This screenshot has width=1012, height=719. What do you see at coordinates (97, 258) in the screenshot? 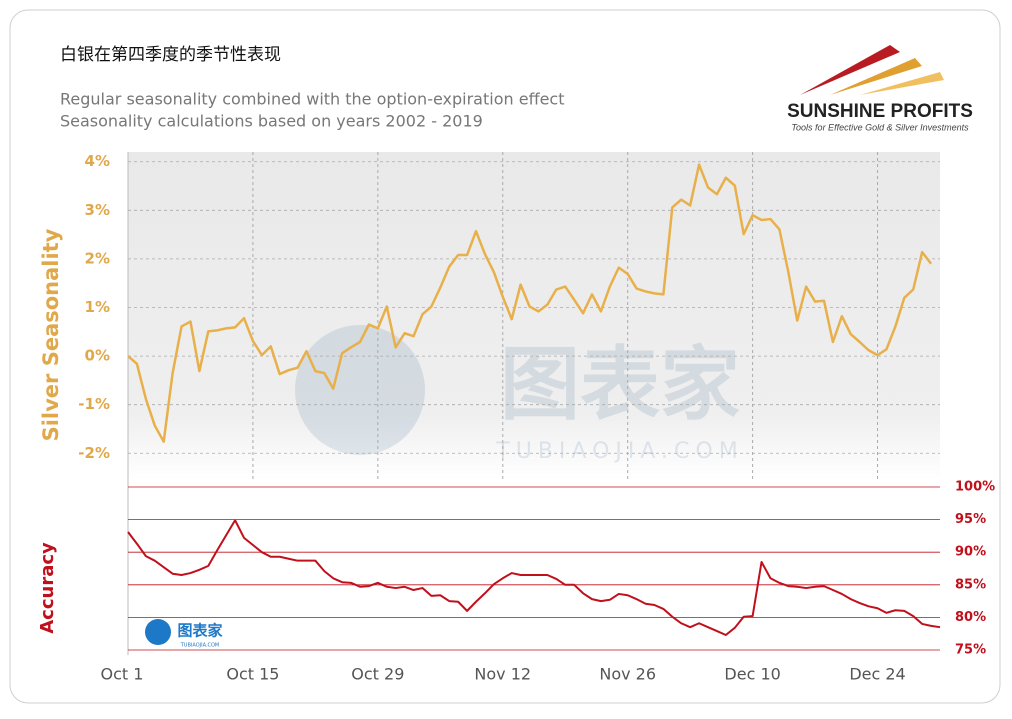
I see `y-tick-label: 2%` at bounding box center [97, 258].